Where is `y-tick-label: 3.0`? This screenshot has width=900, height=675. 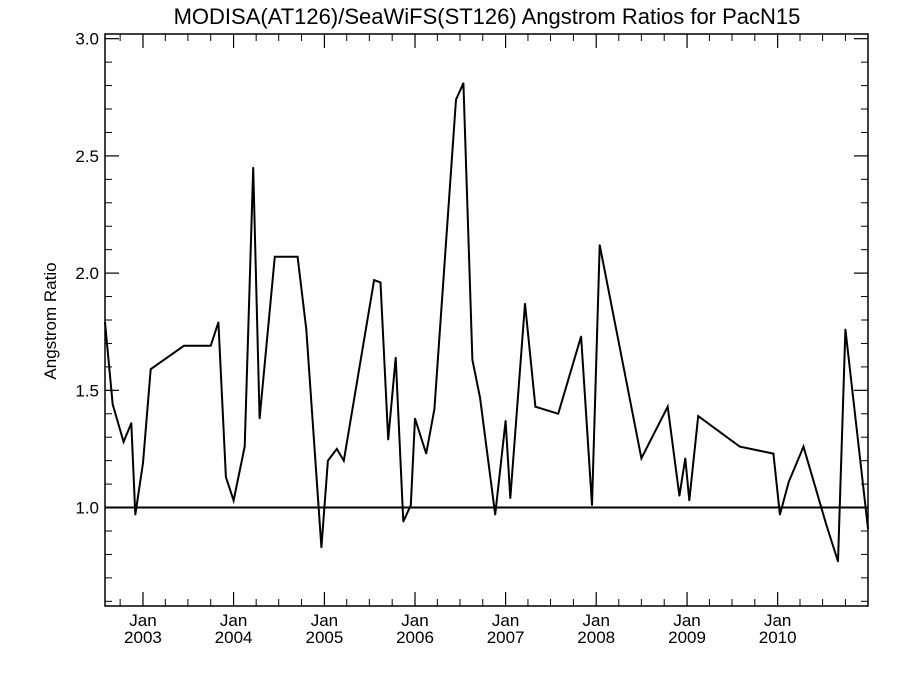
y-tick-label: 3.0 is located at coordinates (87, 39).